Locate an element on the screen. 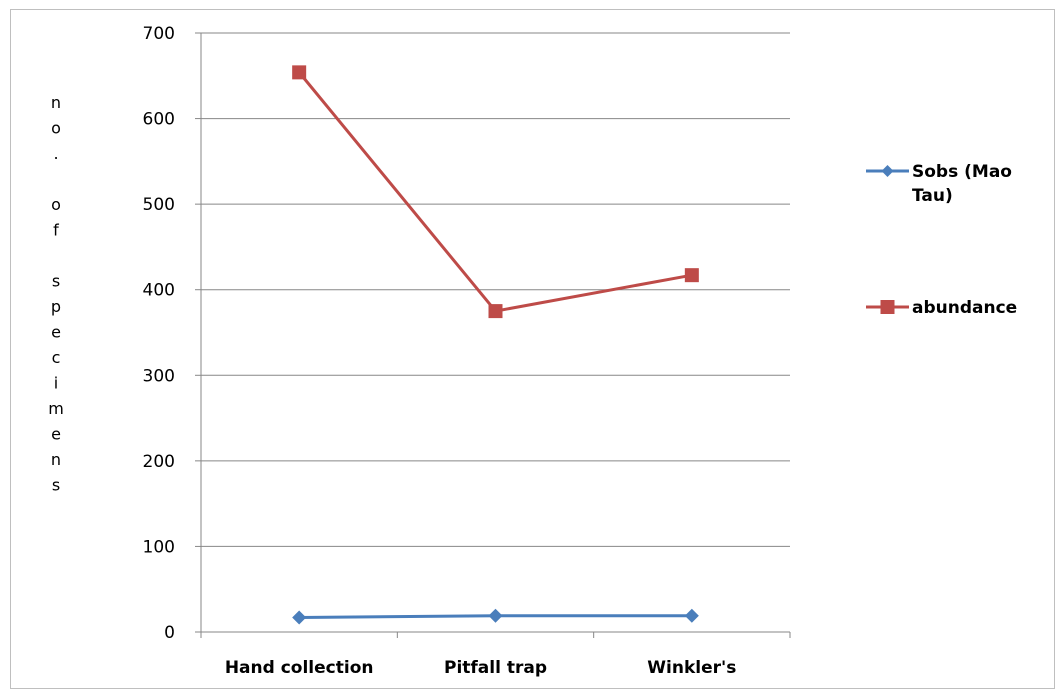  y-axis-tick-labels: 0 100 200 300 400 500 600 700 is located at coordinates (159, 333).